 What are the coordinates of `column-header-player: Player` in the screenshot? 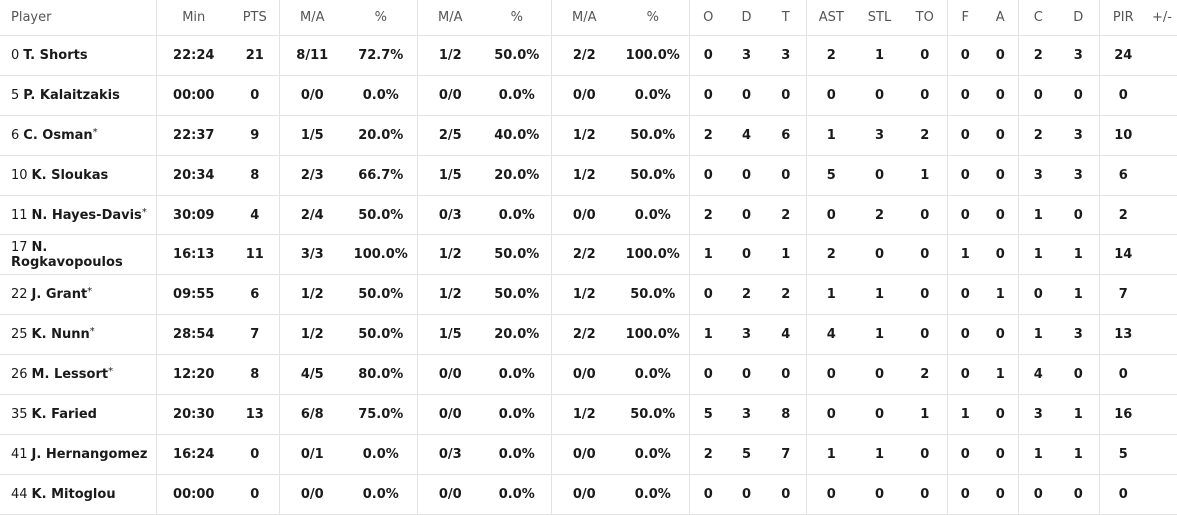 It's located at (78, 18).